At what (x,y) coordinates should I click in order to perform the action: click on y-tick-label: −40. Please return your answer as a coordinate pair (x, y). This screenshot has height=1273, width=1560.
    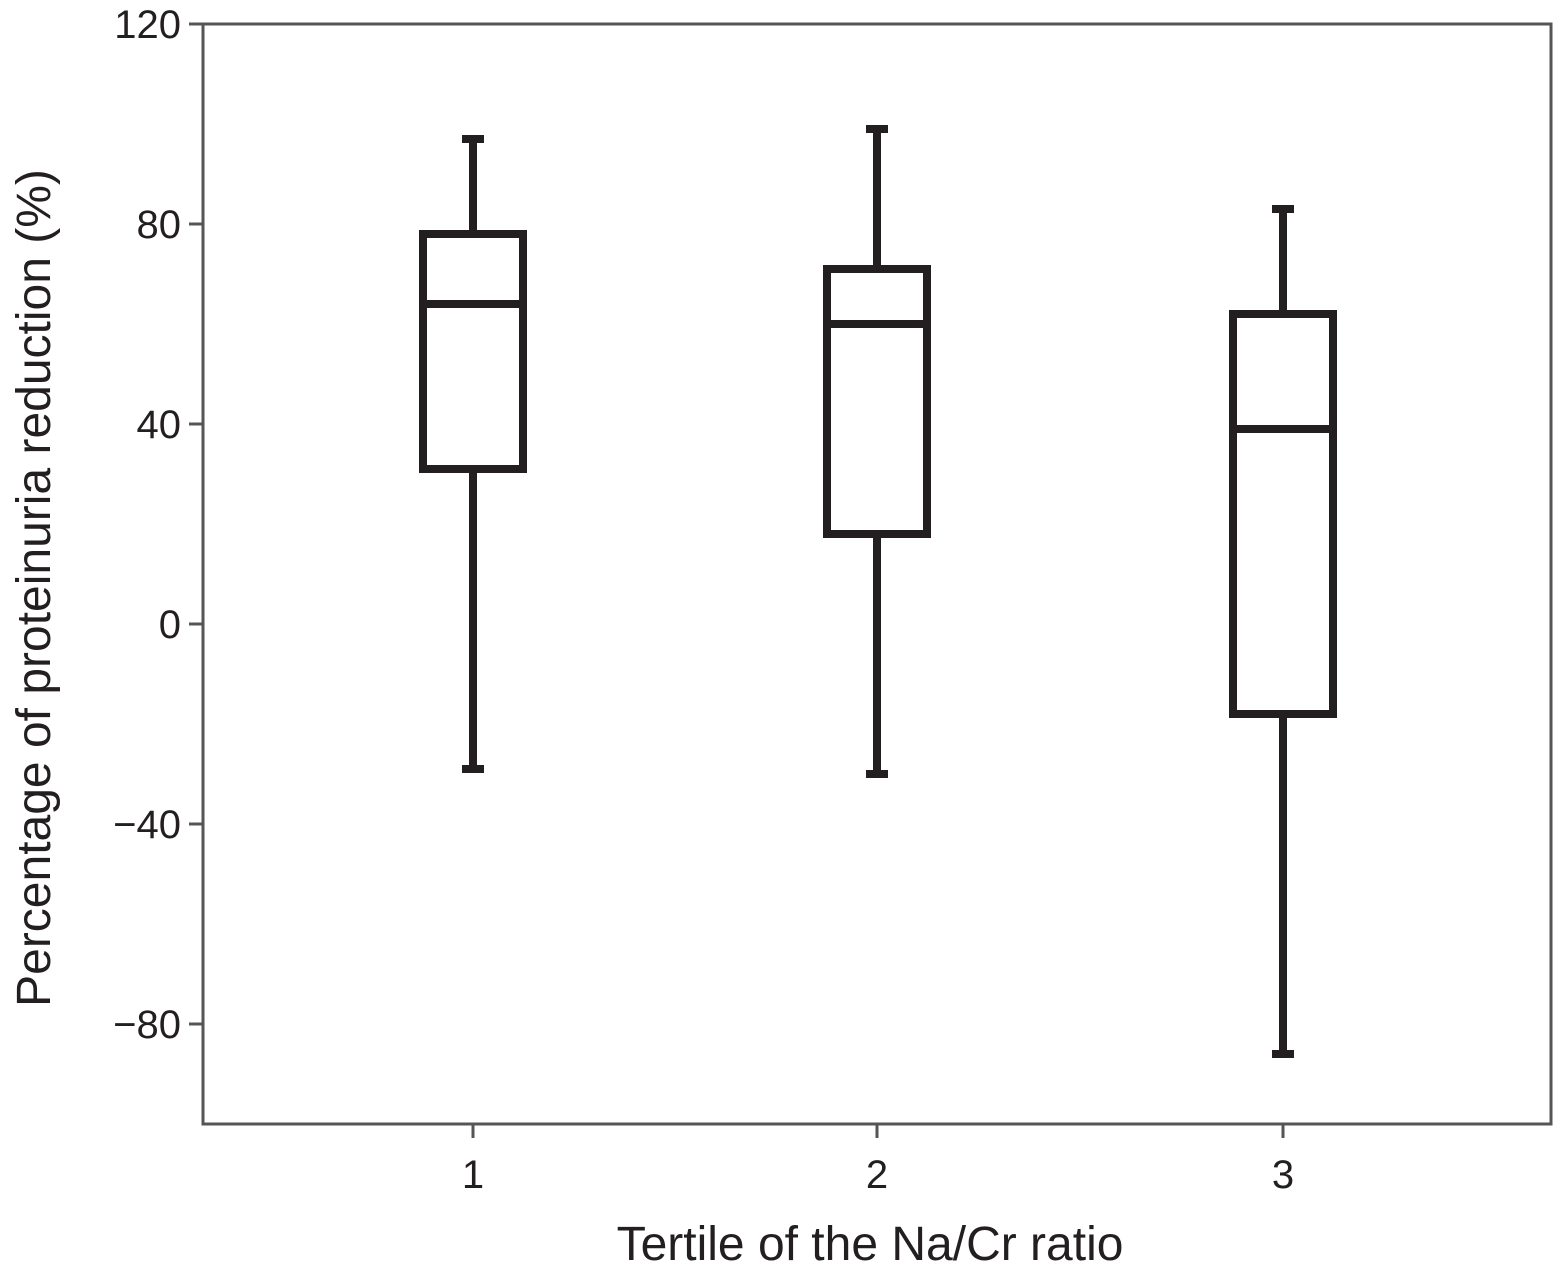
    Looking at the image, I should click on (147, 825).